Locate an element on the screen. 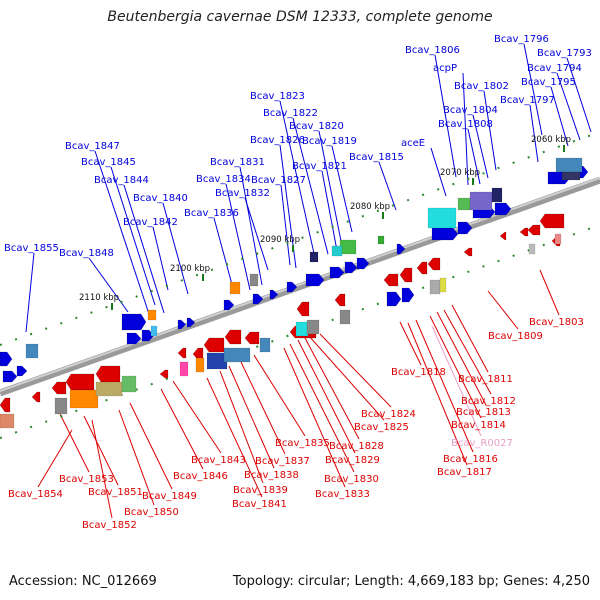 The height and width of the screenshot is (600, 600). reverse-gene-label: Bcav_1814 is located at coordinates (478, 425).